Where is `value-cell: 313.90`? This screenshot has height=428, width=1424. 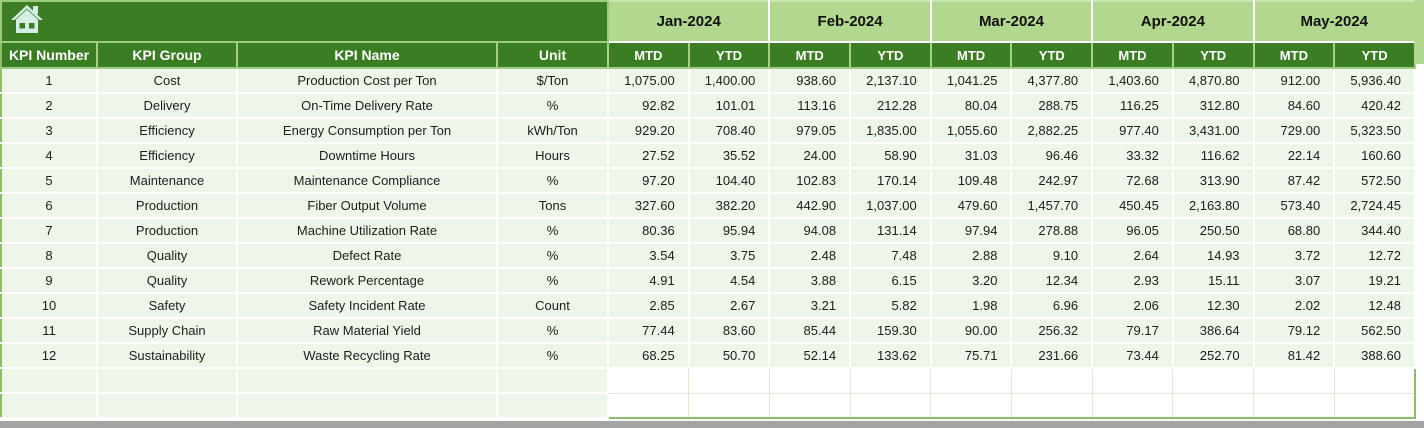 value-cell: 313.90 is located at coordinates (1213, 181).